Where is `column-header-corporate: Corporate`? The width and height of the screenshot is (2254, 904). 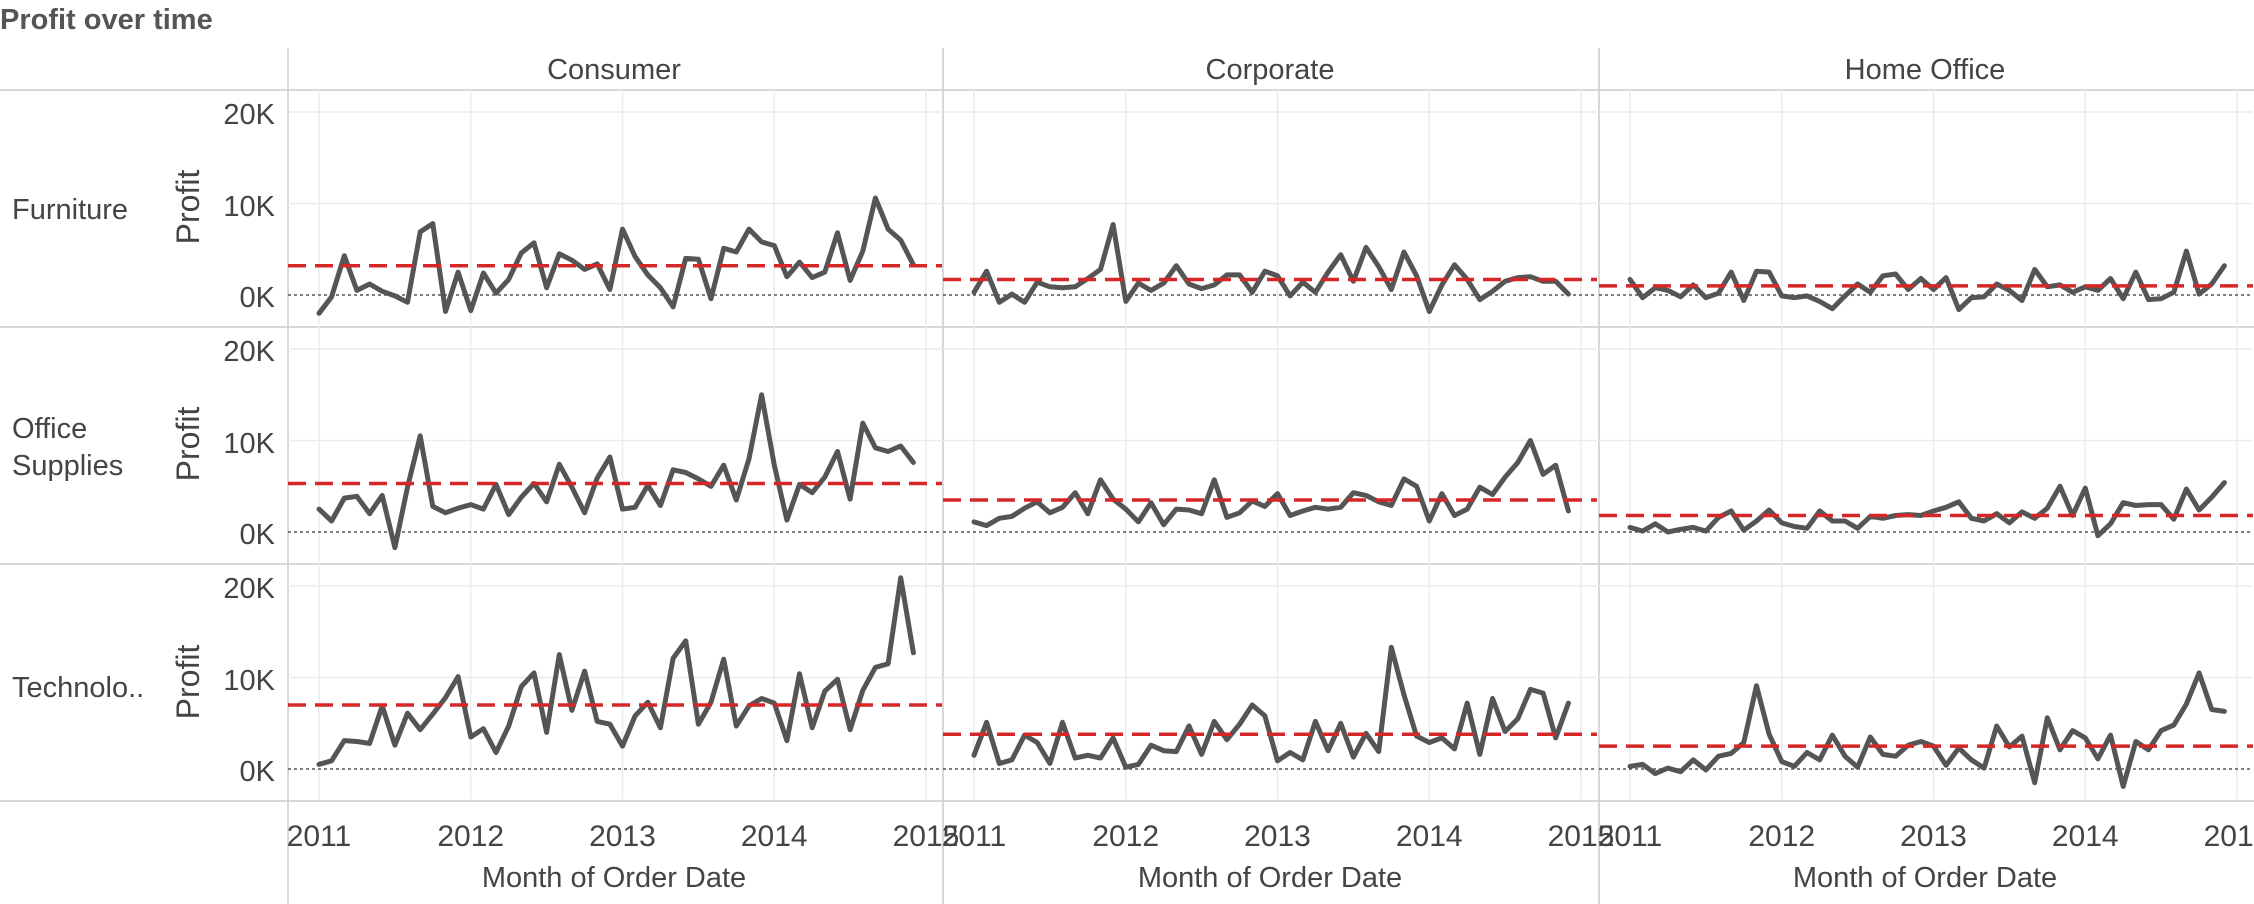
column-header-corporate: Corporate is located at coordinates (1270, 70).